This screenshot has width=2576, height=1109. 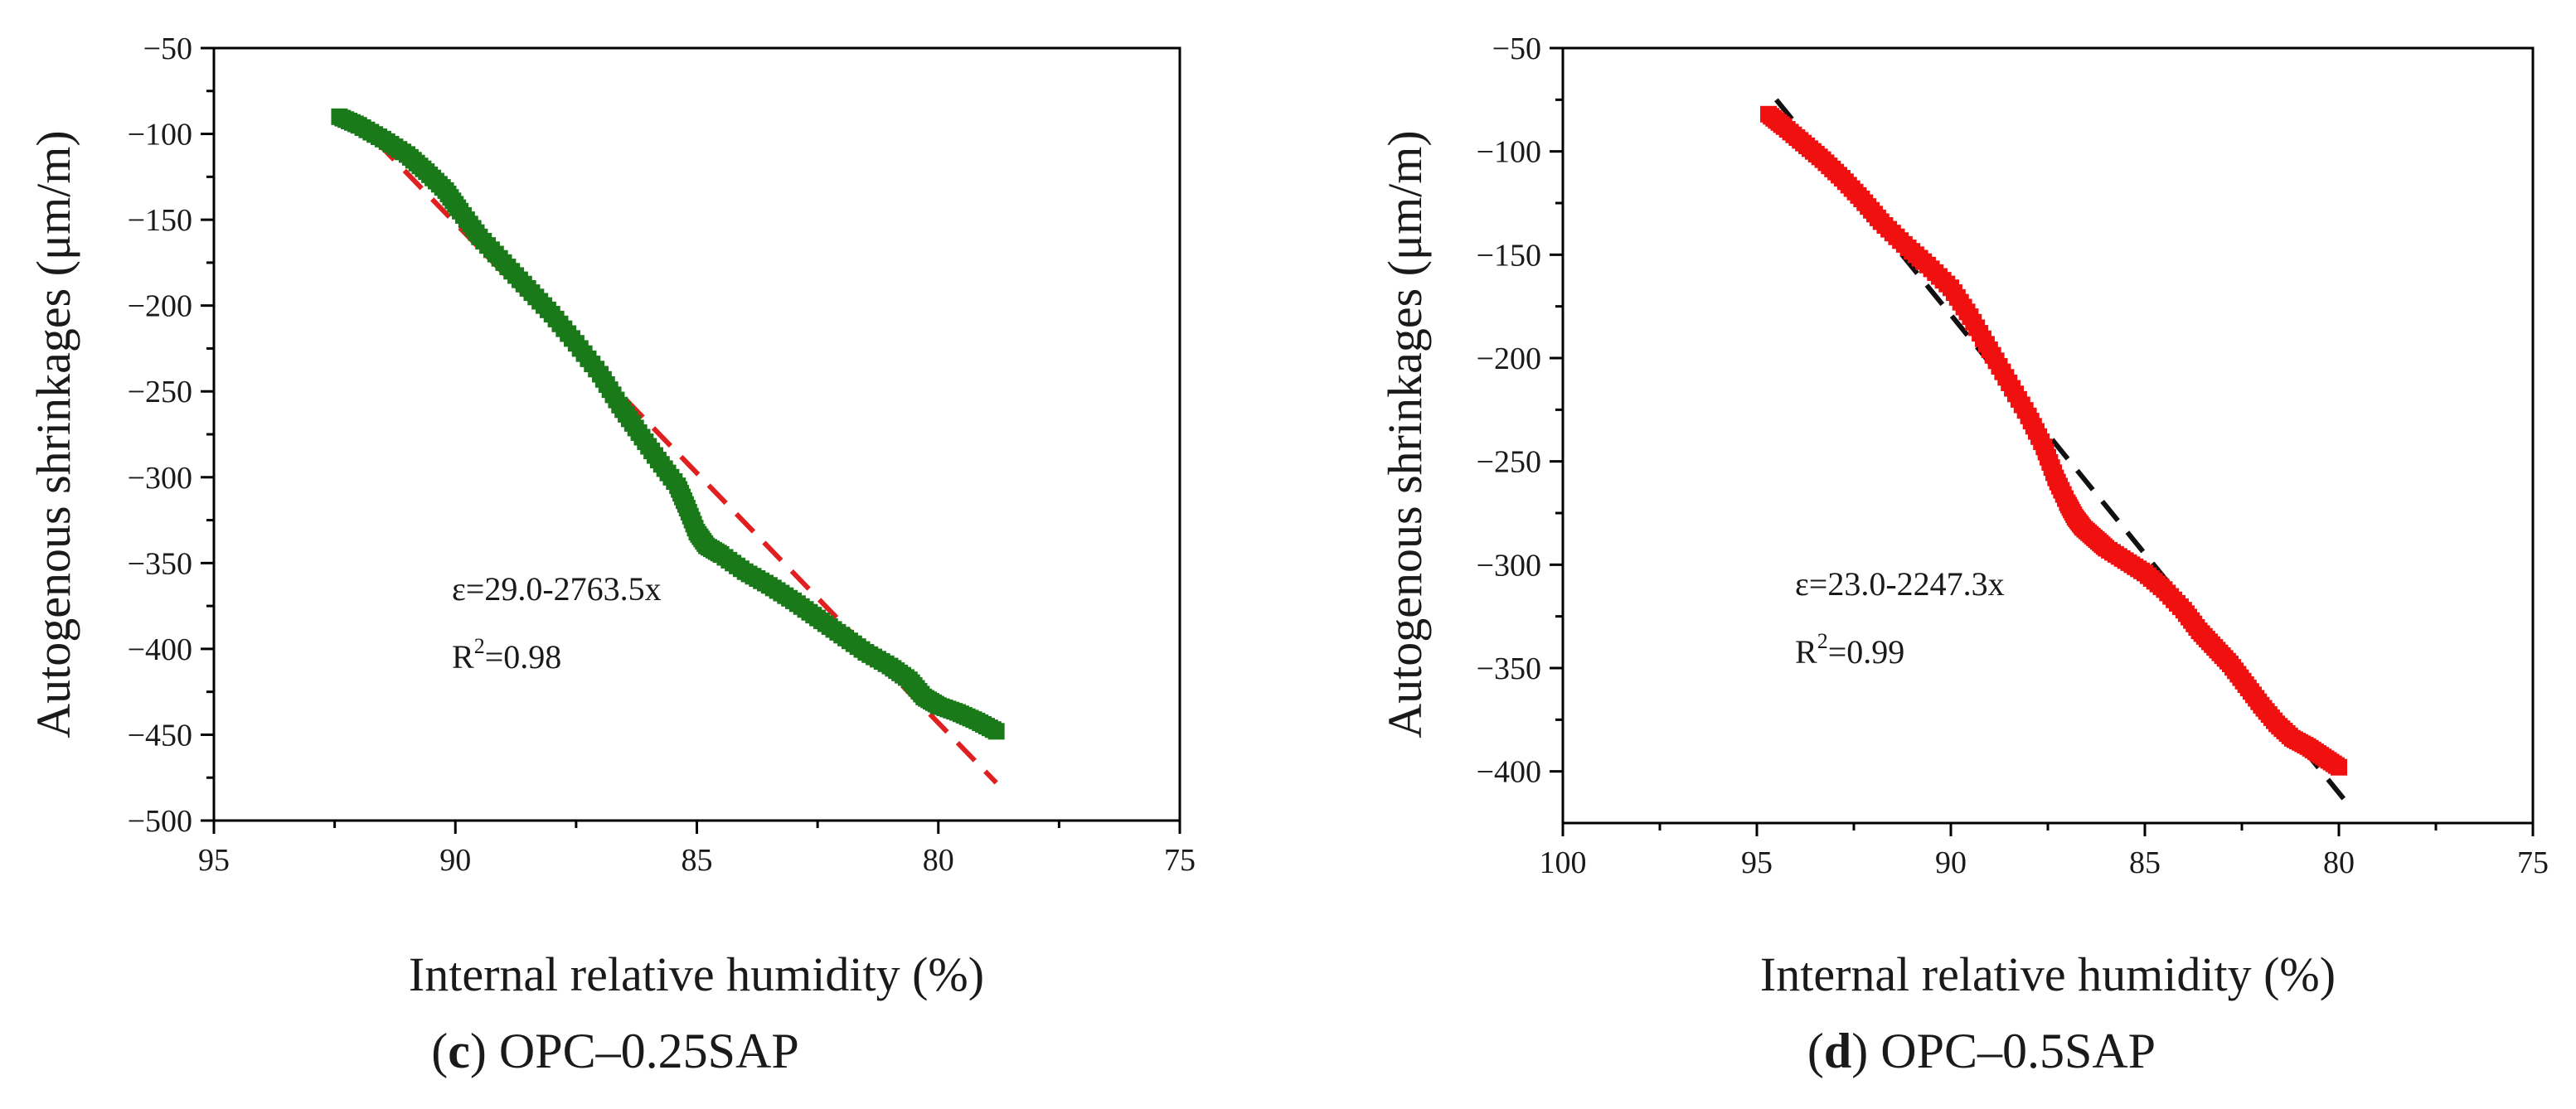 I want to click on y-tick-label: −500, so click(x=160, y=821).